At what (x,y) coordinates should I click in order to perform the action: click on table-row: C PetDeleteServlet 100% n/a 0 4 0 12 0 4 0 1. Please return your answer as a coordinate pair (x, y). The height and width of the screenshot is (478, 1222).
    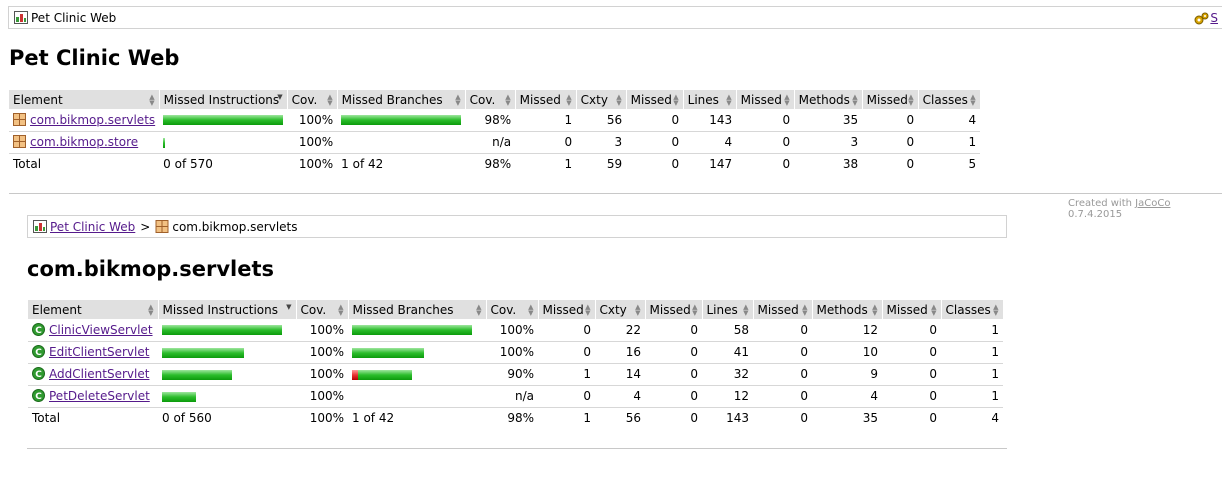
    Looking at the image, I should click on (515, 396).